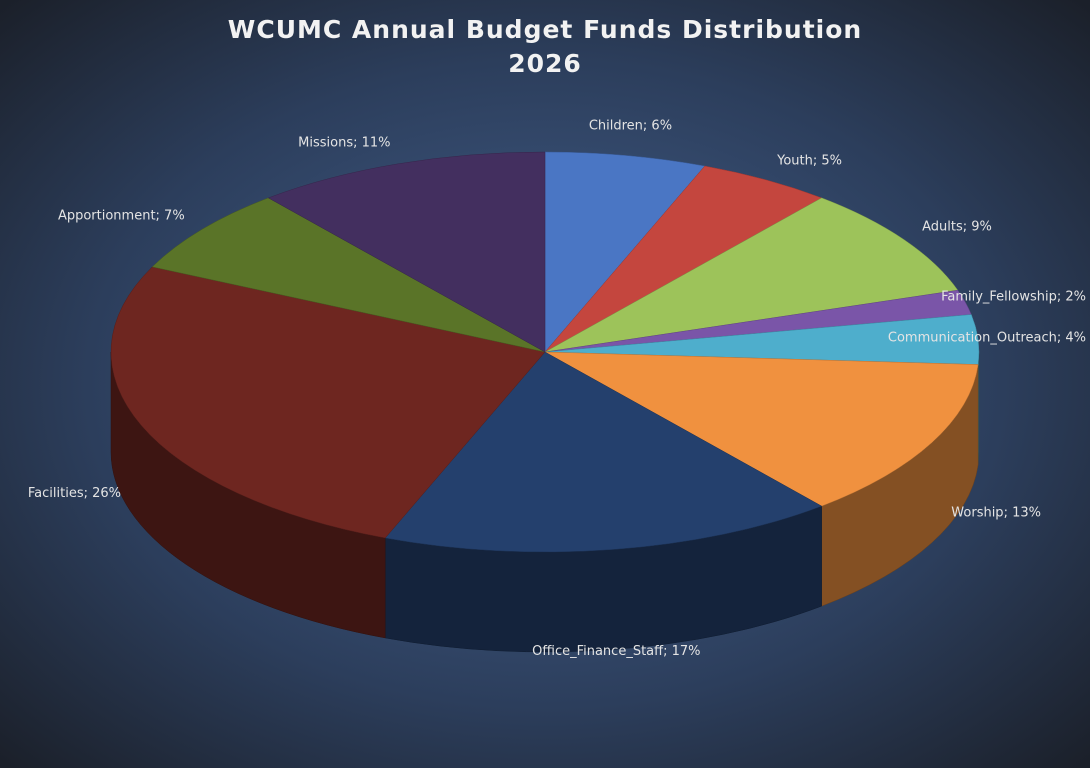 This screenshot has height=768, width=1090. What do you see at coordinates (630, 125) in the screenshot?
I see `data-label: Children; 6%` at bounding box center [630, 125].